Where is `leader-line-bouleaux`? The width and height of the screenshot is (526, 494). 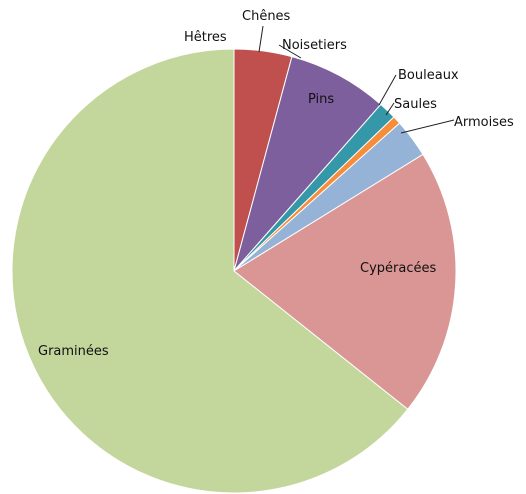
leader-line-bouleaux is located at coordinates (387, 90).